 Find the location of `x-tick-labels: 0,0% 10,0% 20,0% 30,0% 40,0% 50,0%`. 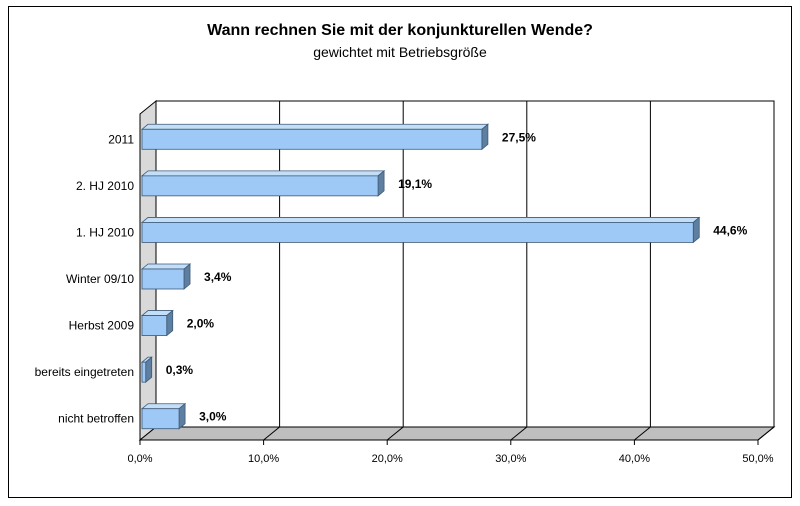

x-tick-labels: 0,0% 10,0% 20,0% 30,0% 40,0% 50,0% is located at coordinates (450, 459).